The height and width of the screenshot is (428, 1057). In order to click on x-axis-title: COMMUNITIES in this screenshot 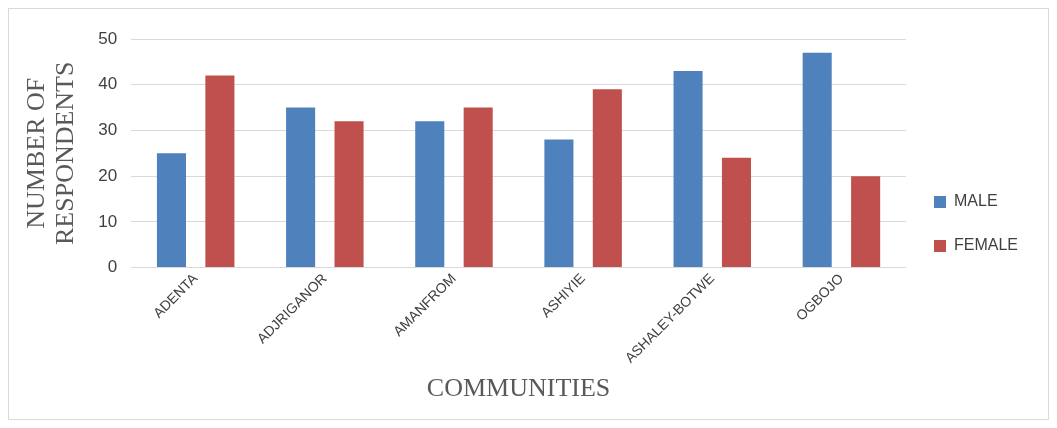, I will do `click(518, 388)`.